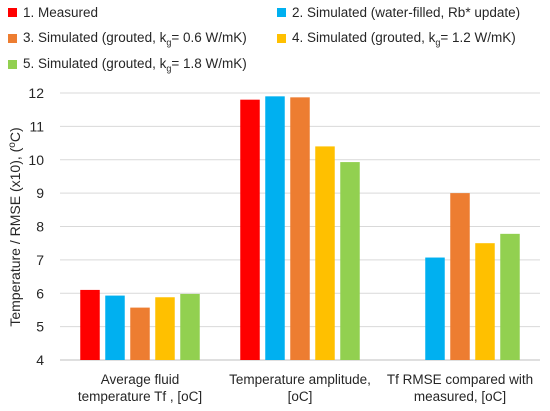  Describe the element at coordinates (36, 93) in the screenshot. I see `y-tick-label: 12` at that location.